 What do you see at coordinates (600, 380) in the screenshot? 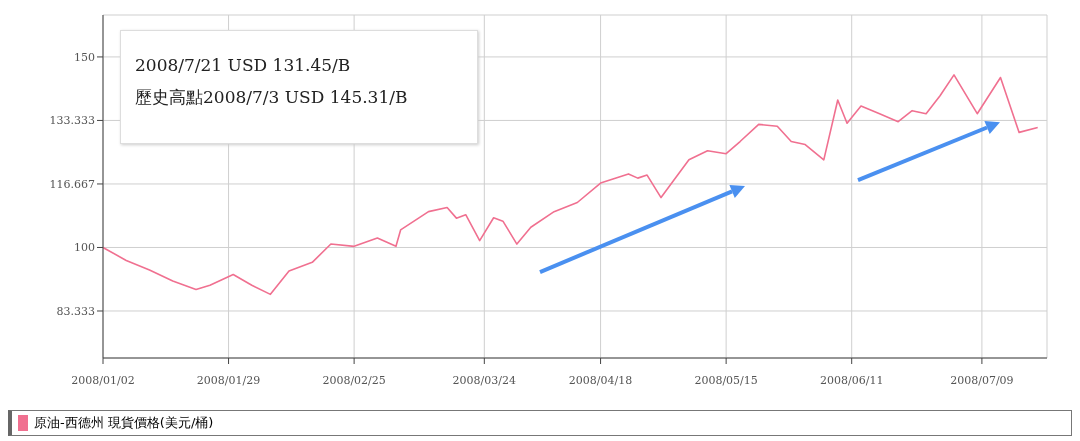
I see `x-tick-label: 2008/04/18` at bounding box center [600, 380].